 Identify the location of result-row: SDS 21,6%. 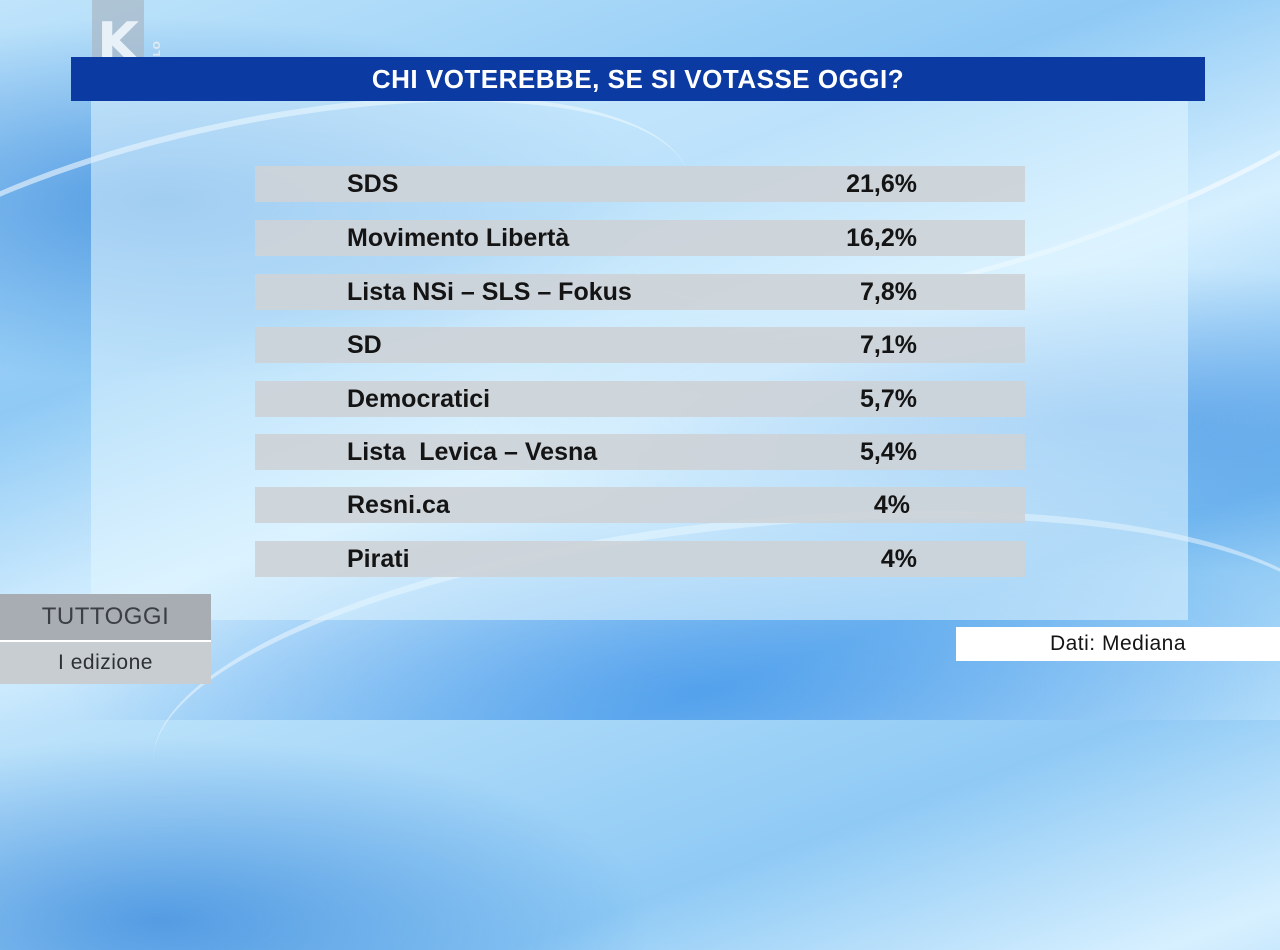
(640, 184).